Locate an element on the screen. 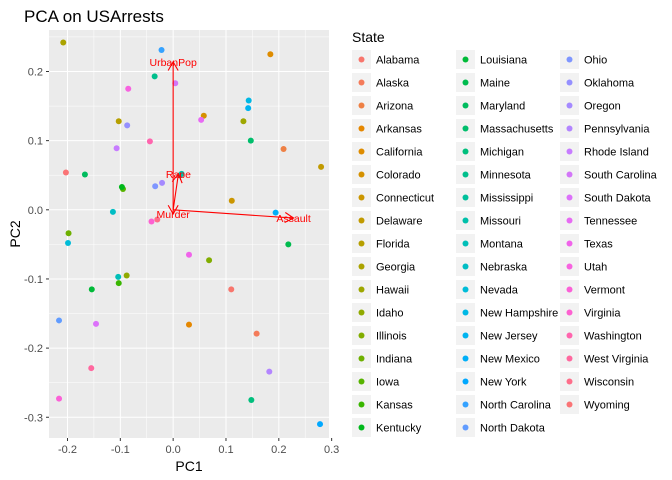 This screenshot has height=480, width=672. legend-swatch-wyoming is located at coordinates (569, 404).